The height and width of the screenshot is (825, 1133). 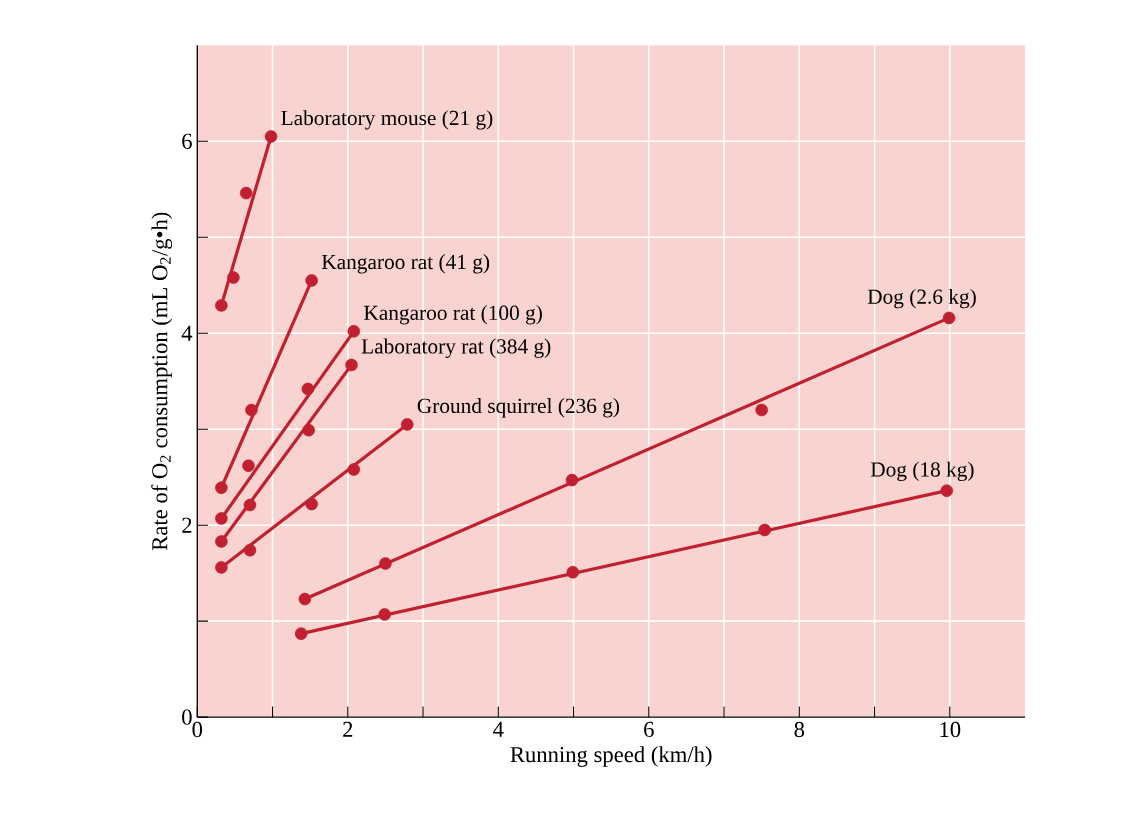 I want to click on series-label: Ground squirrel (236 g), so click(x=518, y=408).